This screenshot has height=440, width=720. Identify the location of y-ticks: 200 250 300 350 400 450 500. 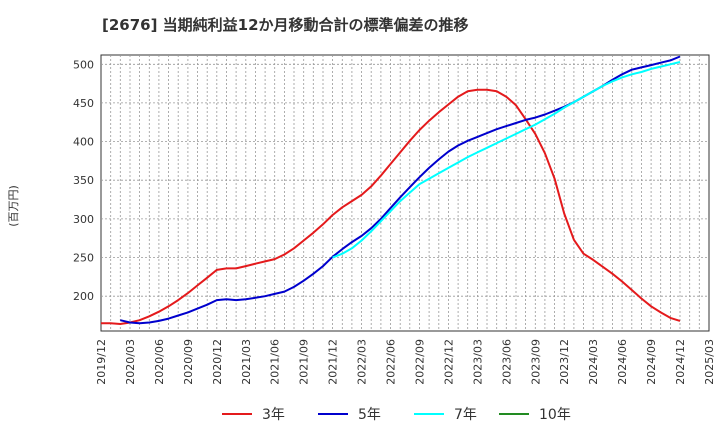
(83, 180).